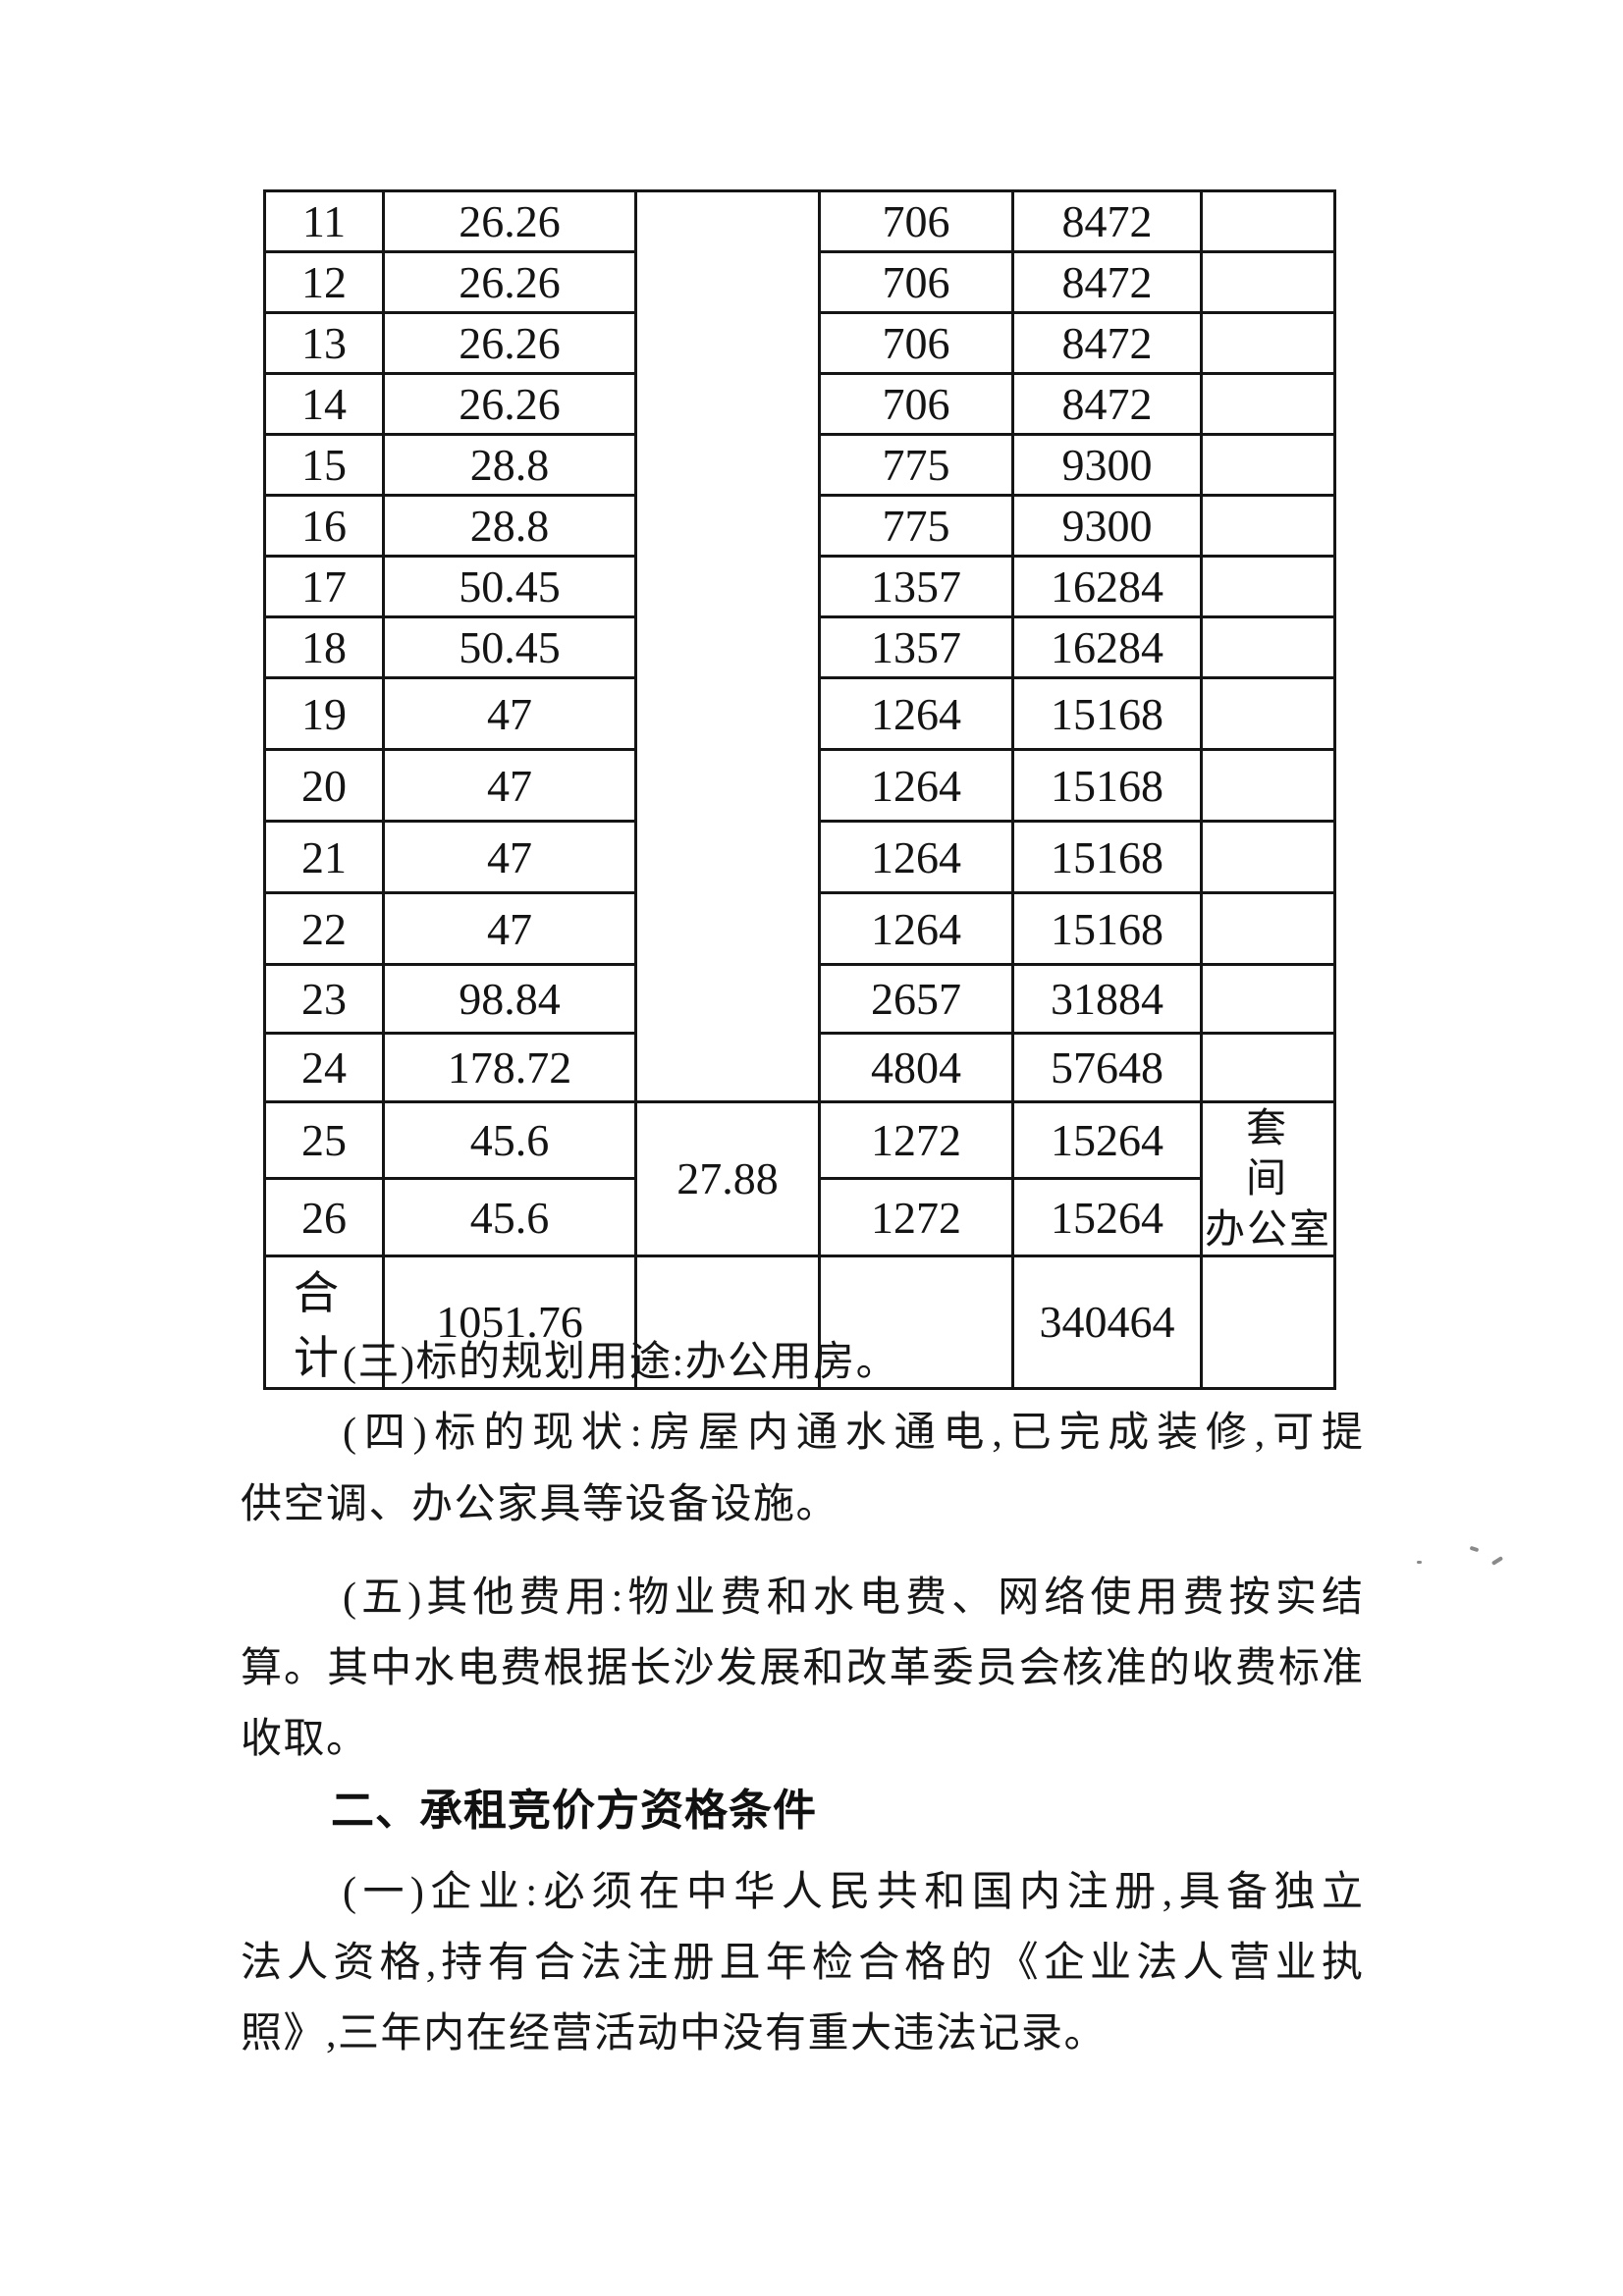 This screenshot has height=2296, width=1623. Describe the element at coordinates (799, 714) in the screenshot. I see `table-row: 19 47 1264 15168` at that location.